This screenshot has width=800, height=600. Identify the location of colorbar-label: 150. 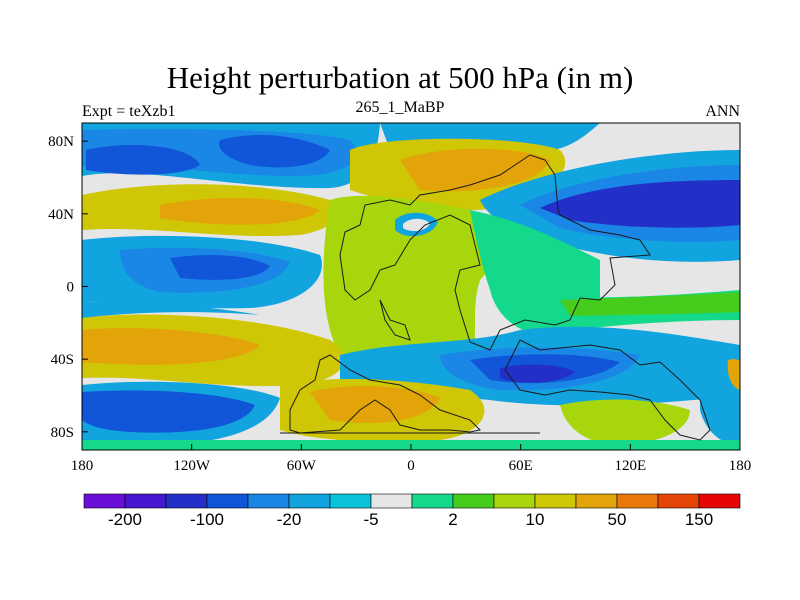
(699, 519).